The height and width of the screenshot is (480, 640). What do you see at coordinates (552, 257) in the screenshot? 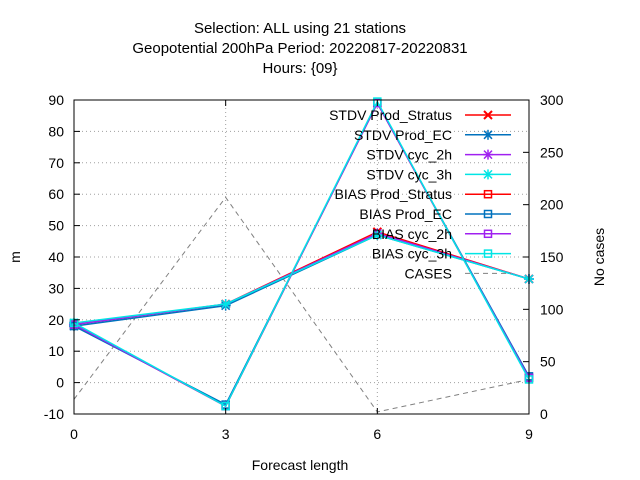
I see `y2-tick-label: 150` at bounding box center [552, 257].